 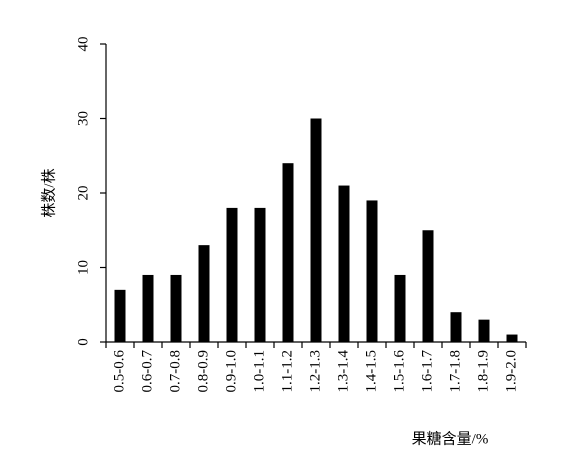 I want to click on x-tick-label: 1.9-2.0, so click(x=511, y=371).